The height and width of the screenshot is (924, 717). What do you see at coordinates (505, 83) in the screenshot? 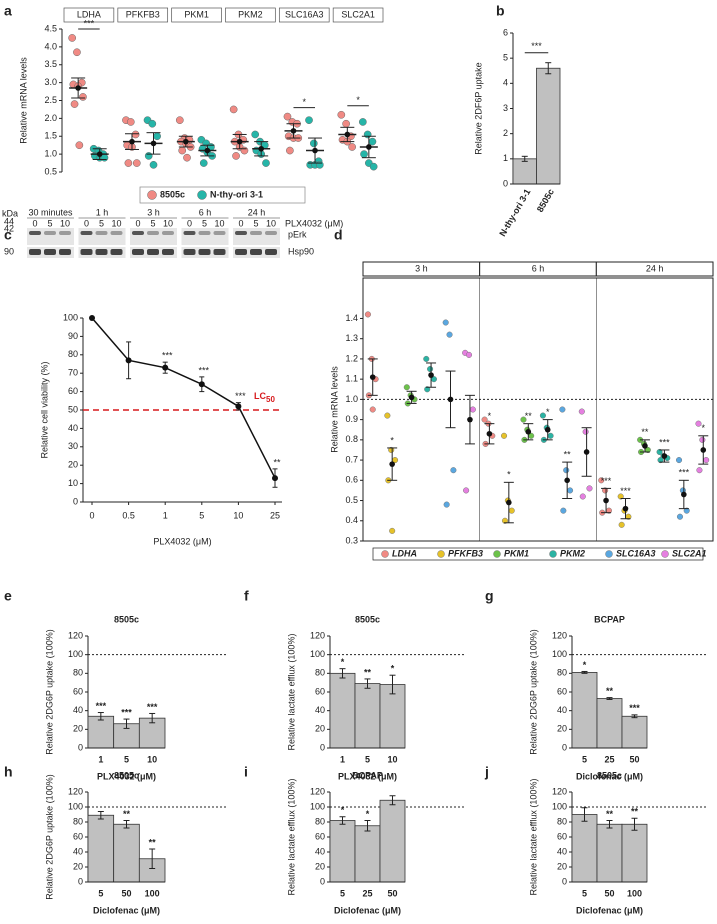
I see `y-tick-label: 4` at bounding box center [505, 83].